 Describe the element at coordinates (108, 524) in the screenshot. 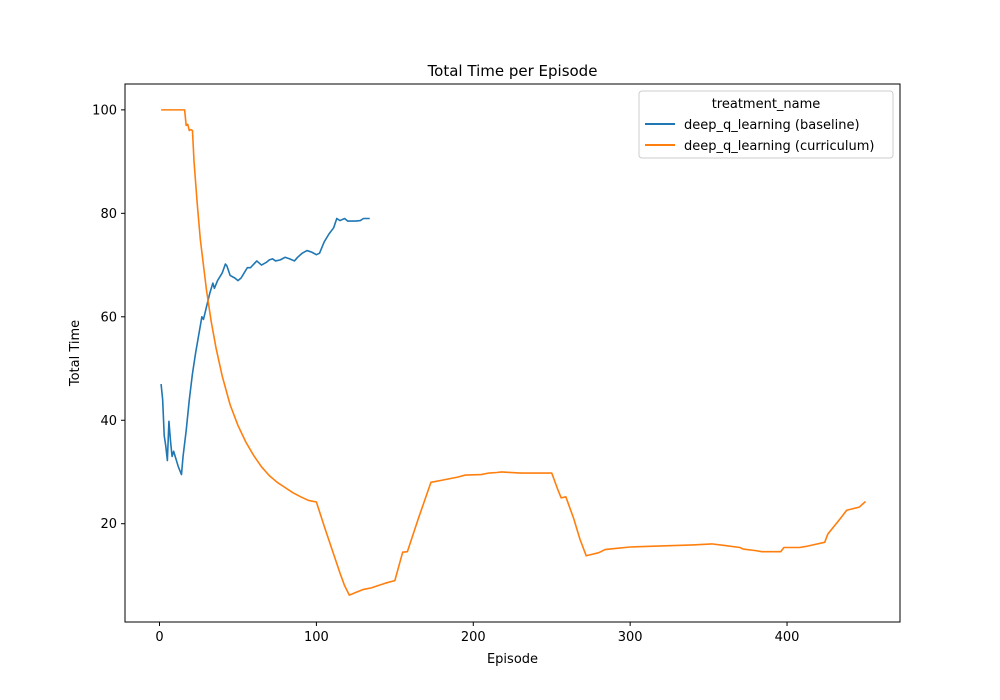

I see `y-tick-label: 20` at that location.